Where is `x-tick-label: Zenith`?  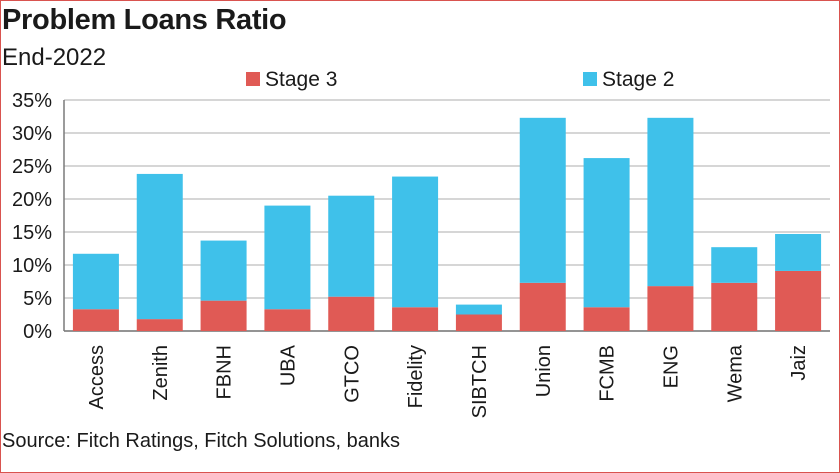 x-tick-label: Zenith is located at coordinates (161, 373).